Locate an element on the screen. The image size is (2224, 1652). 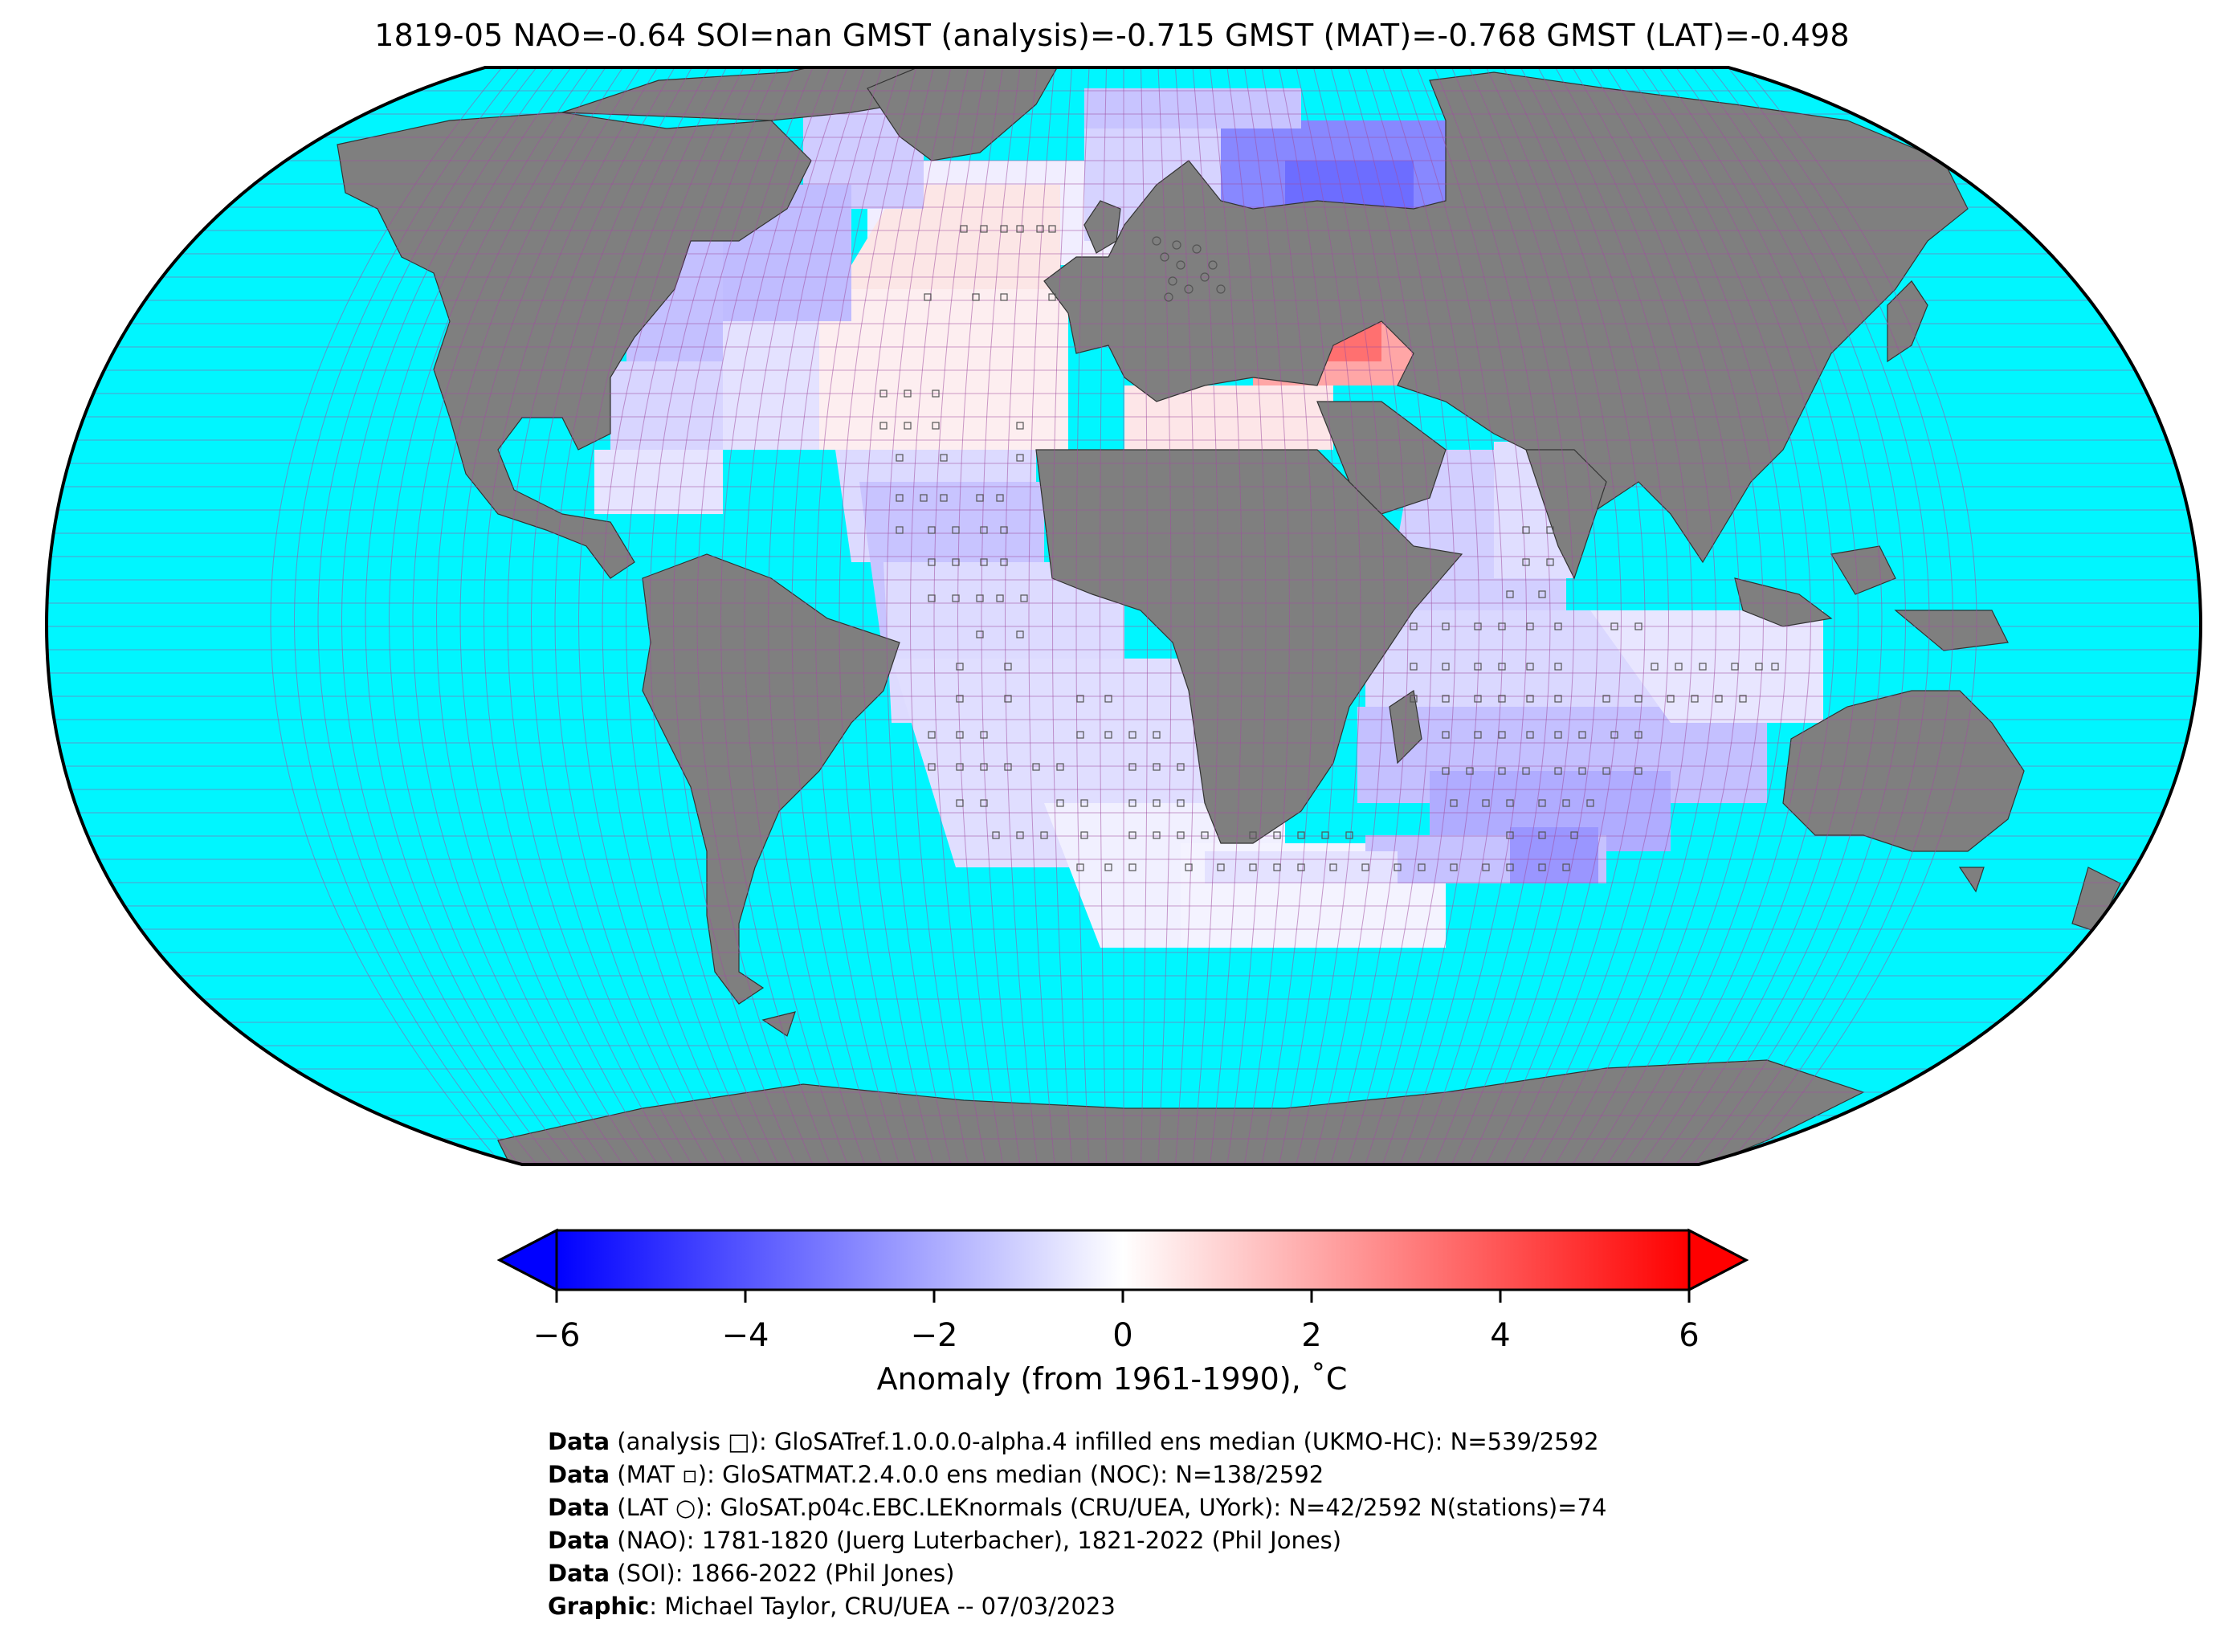
colorbar-ticks is located at coordinates (1123, 1296).